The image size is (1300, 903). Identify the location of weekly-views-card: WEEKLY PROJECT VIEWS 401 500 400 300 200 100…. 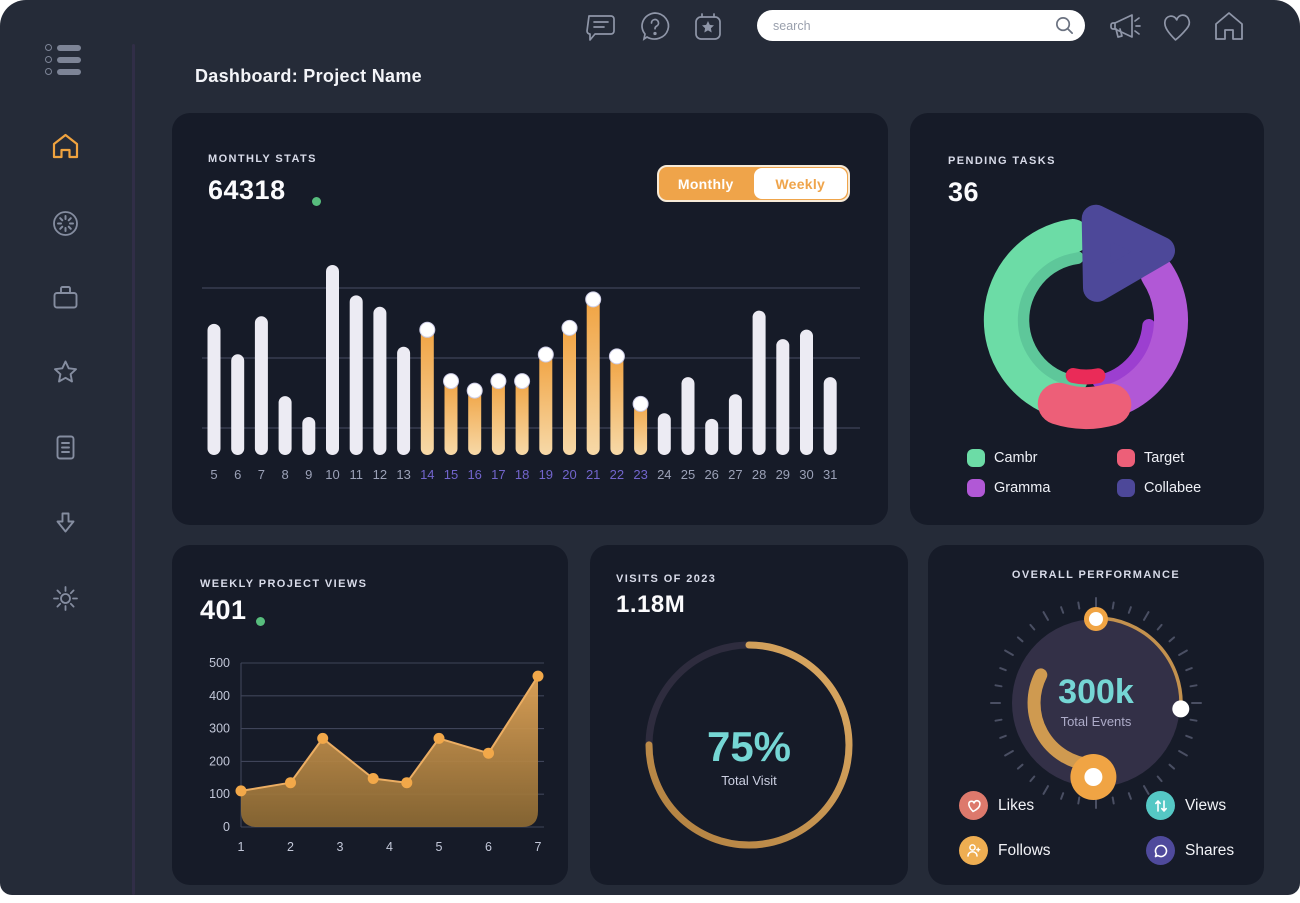
(370, 715).